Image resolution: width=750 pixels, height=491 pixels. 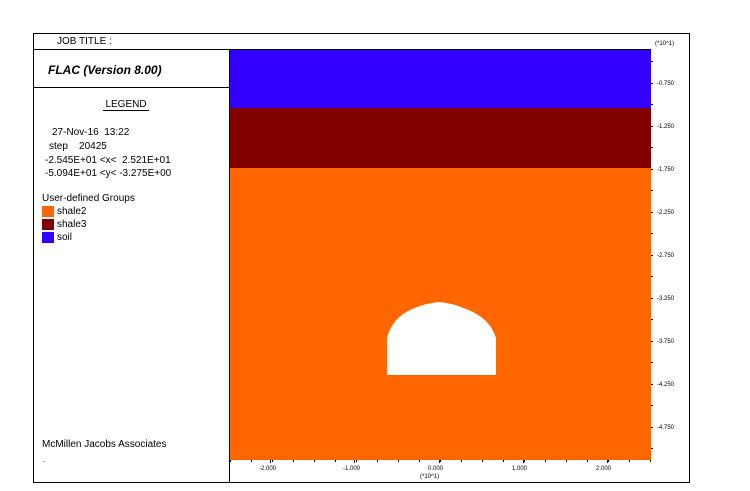 I want to click on y-tick-label: -1.250, so click(x=666, y=127).